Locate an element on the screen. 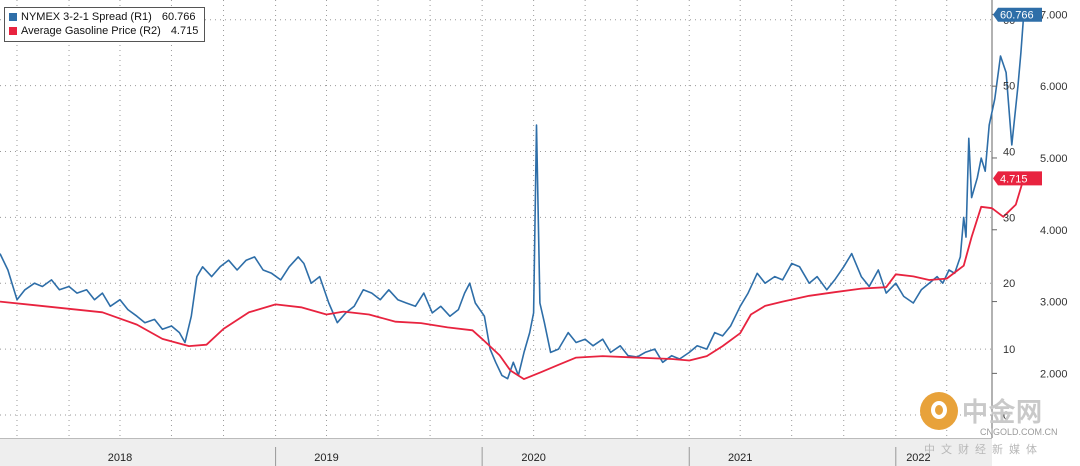 Image resolution: width=1080 pixels, height=466 pixels. left-axis-tick-label: 30 is located at coordinates (1009, 218).